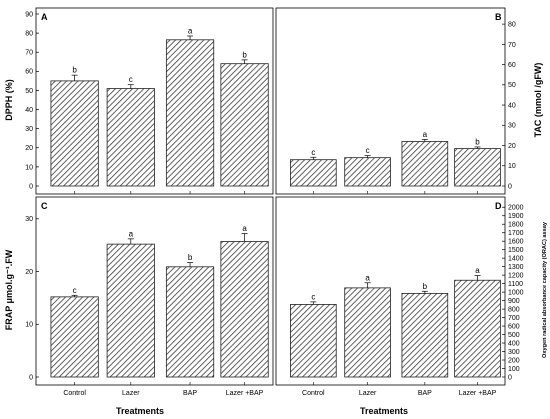 This screenshot has height=419, width=550. Describe the element at coordinates (498, 17) in the screenshot. I see `panel-letter: B` at that location.